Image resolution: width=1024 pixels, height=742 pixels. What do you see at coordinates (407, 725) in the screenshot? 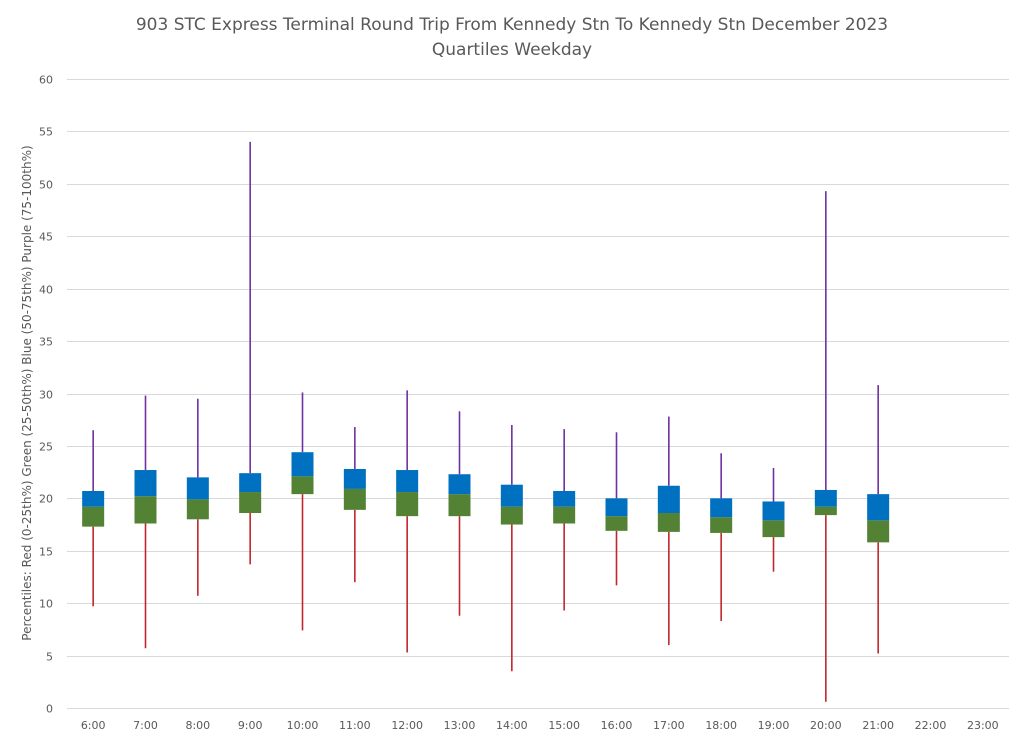
I see `x-tick-label: 12:00` at bounding box center [407, 725].